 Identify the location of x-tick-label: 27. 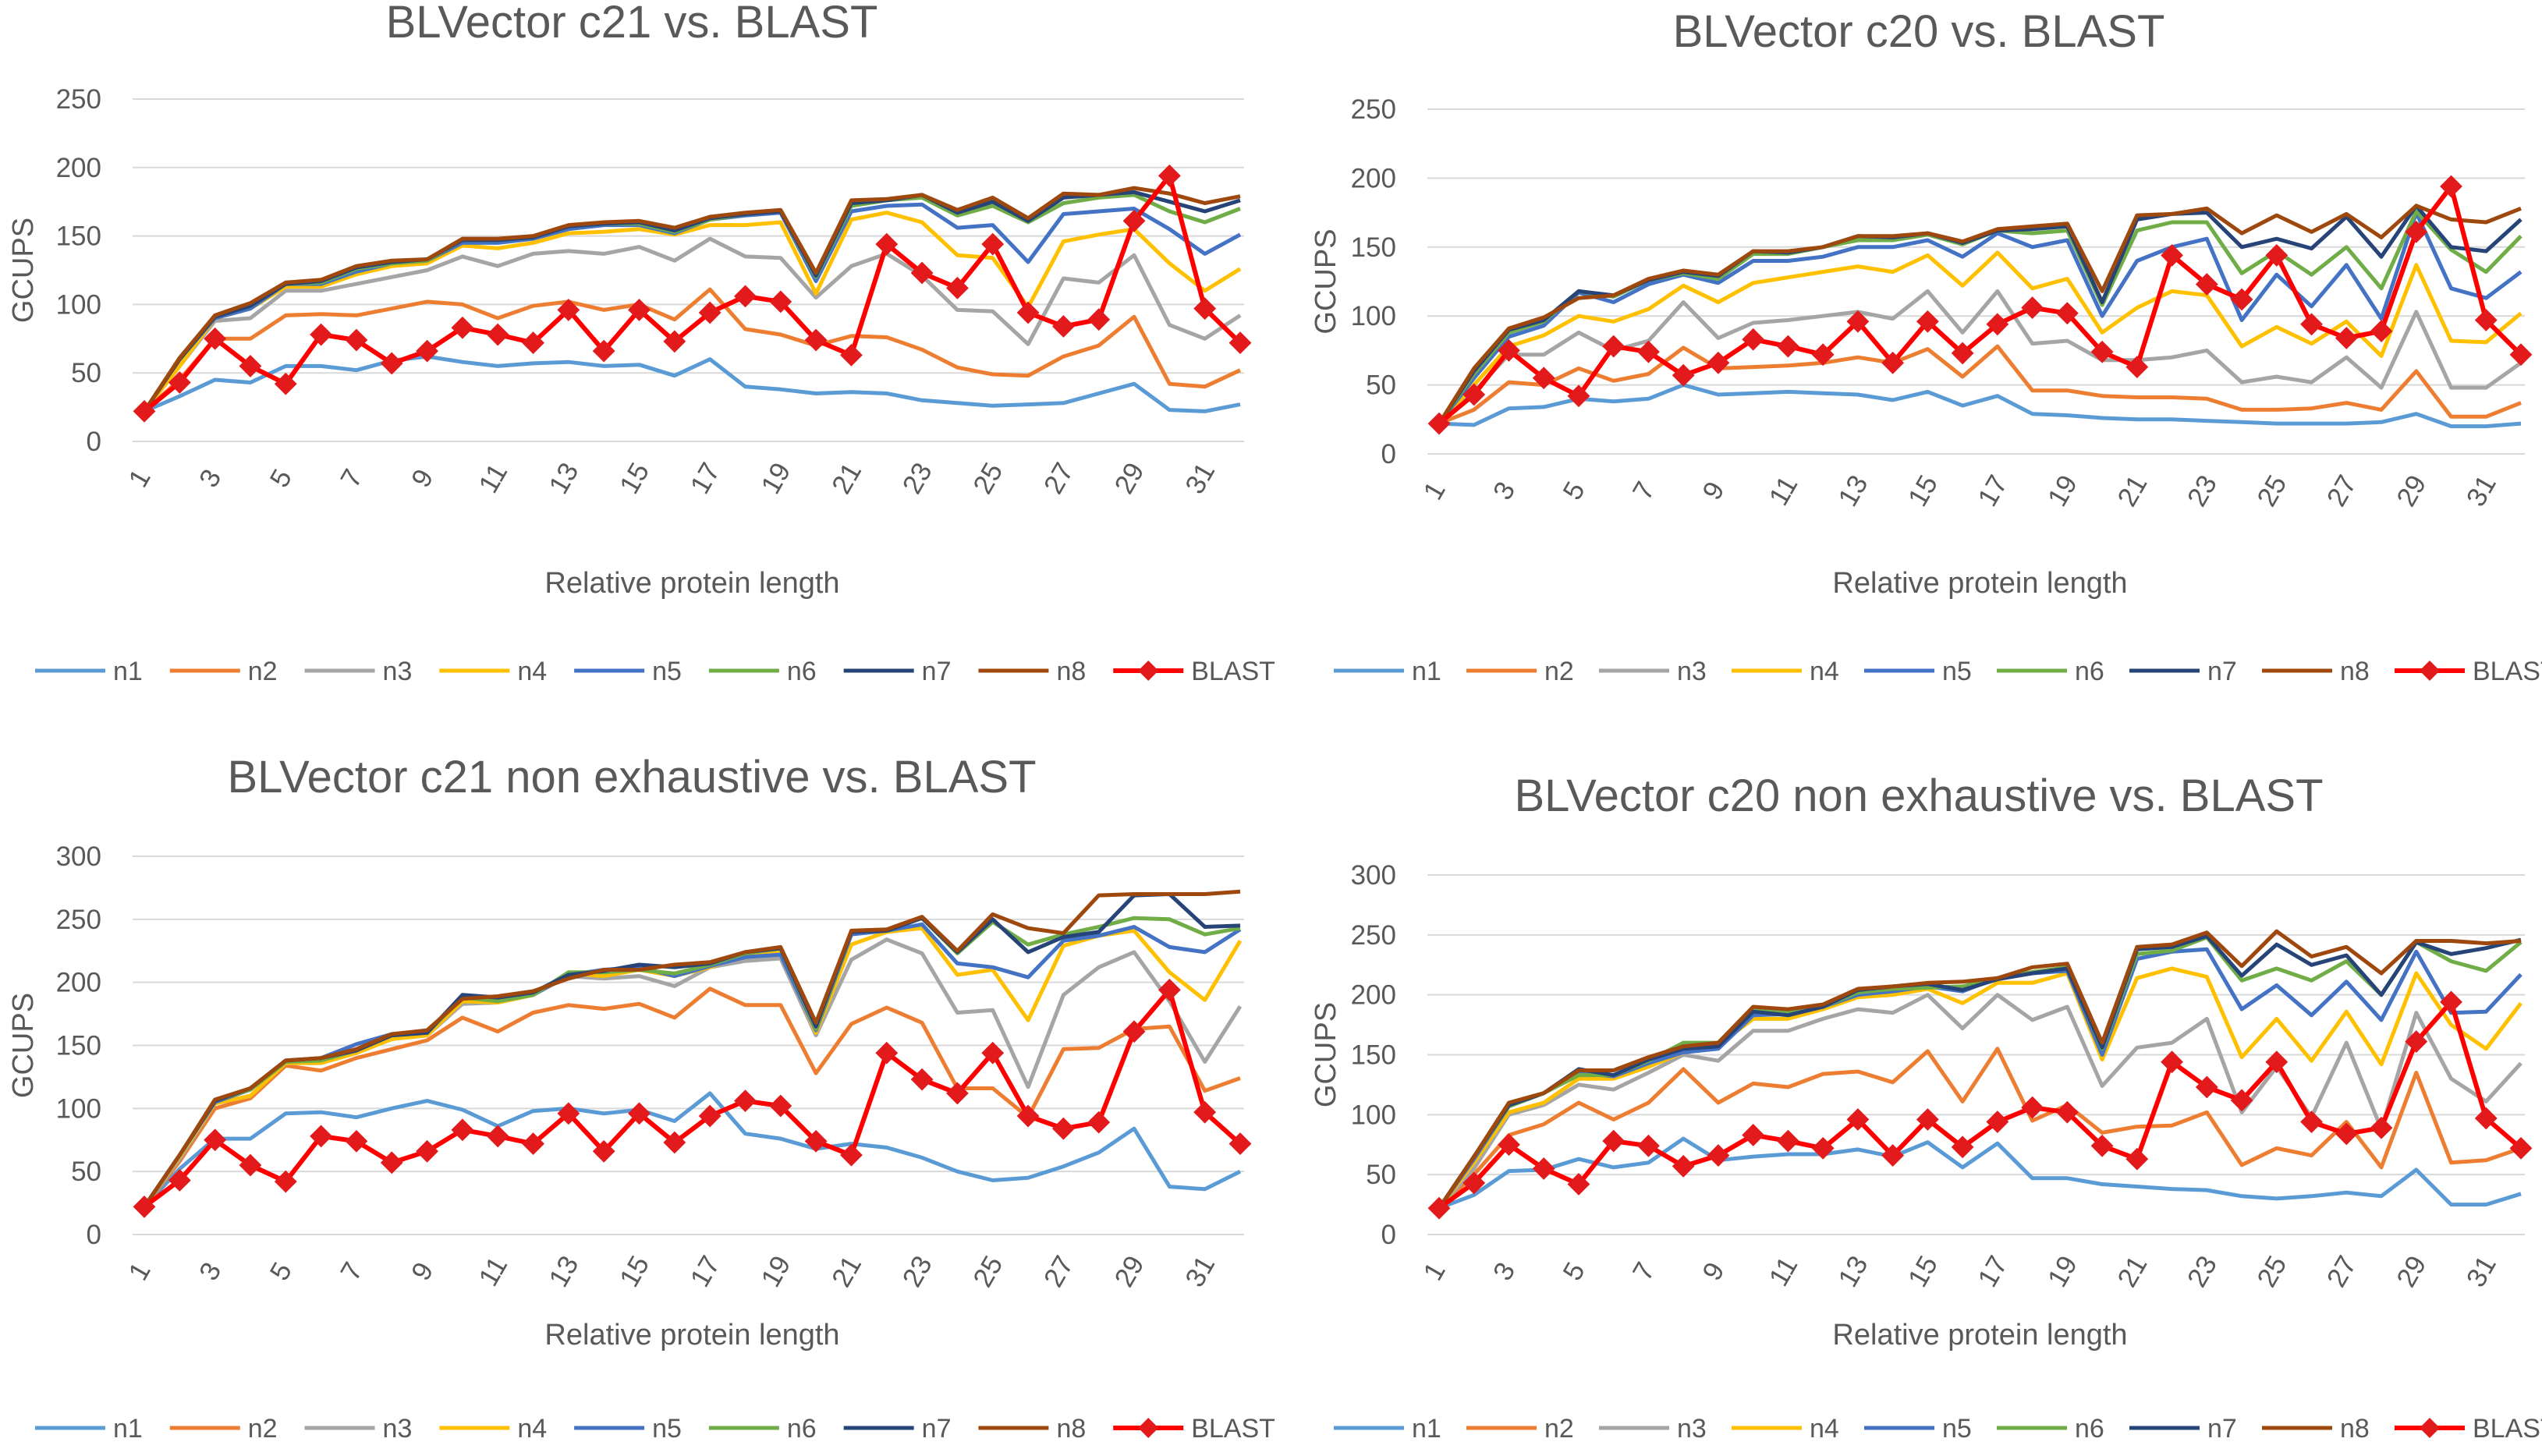
(2342, 491).